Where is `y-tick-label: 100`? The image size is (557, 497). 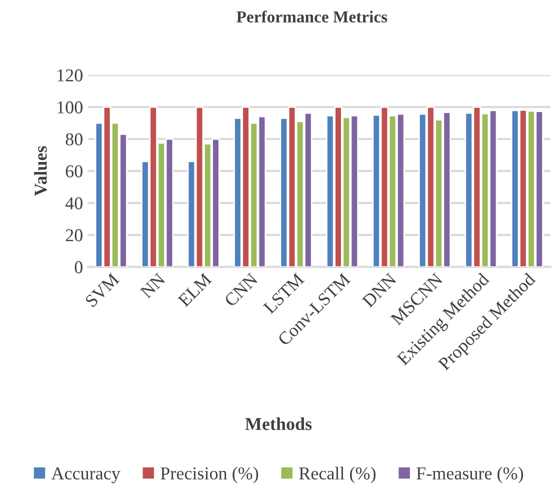
y-tick-label: 100 is located at coordinates (70, 107).